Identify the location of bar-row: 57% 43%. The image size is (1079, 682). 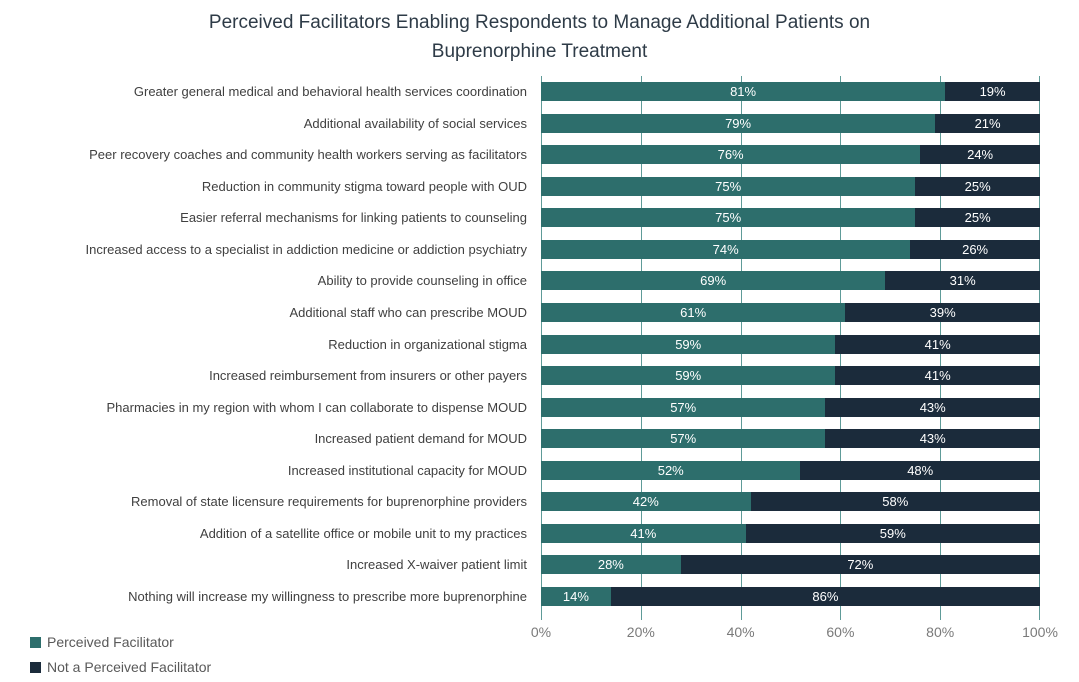
(790, 439).